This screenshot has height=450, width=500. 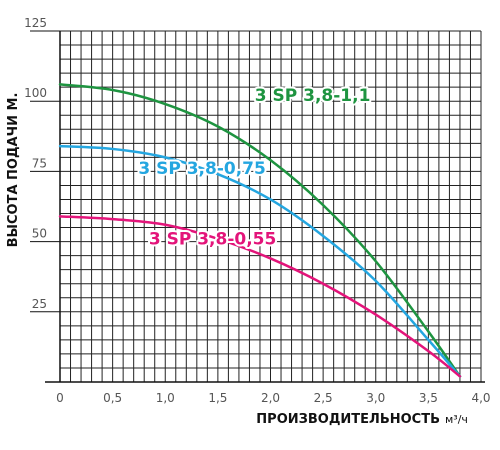 What do you see at coordinates (35, 23) in the screenshot?
I see `y-tick-label: 125` at bounding box center [35, 23].